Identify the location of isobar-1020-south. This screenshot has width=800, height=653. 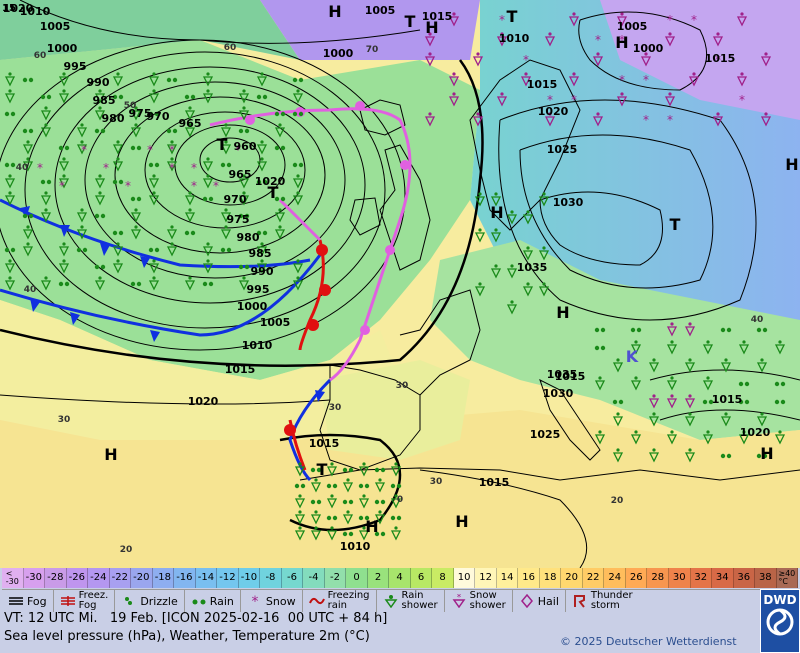
(503, 518).